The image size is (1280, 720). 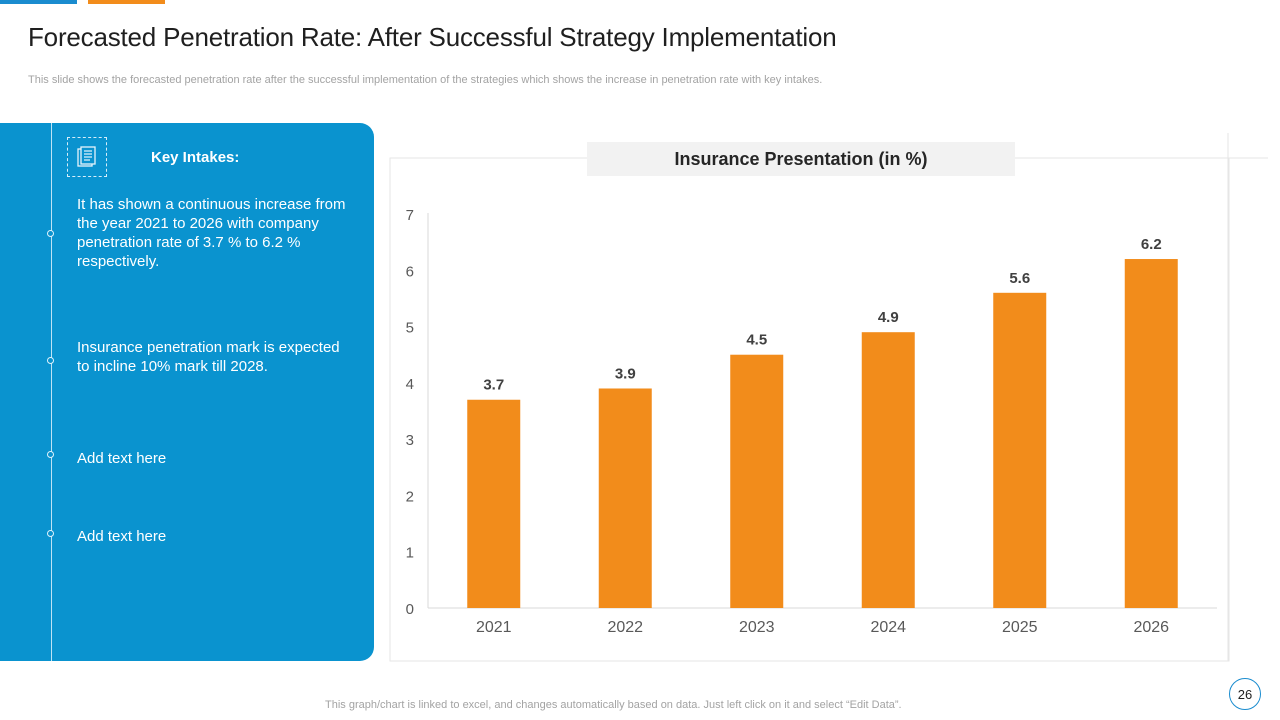 I want to click on y-tick-label: 7, so click(x=410, y=215).